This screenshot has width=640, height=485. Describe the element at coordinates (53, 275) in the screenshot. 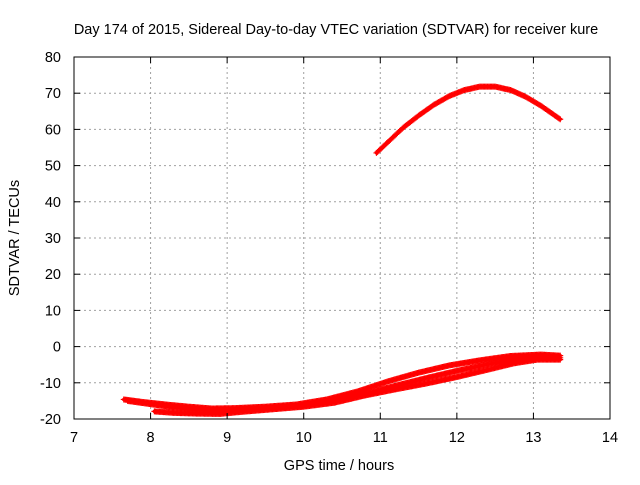

I see `y-tick-label: 20` at that location.